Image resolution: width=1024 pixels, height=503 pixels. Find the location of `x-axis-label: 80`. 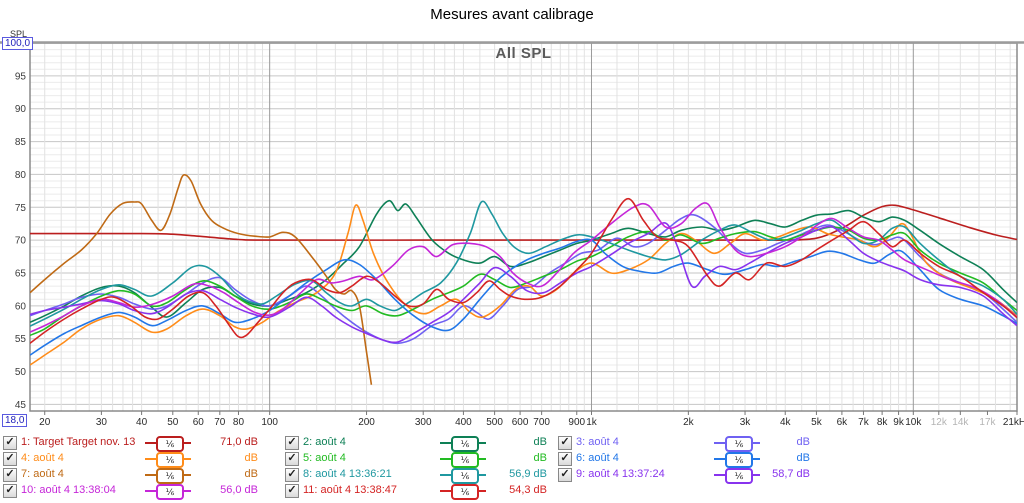

x-axis-label: 80 is located at coordinates (239, 422).